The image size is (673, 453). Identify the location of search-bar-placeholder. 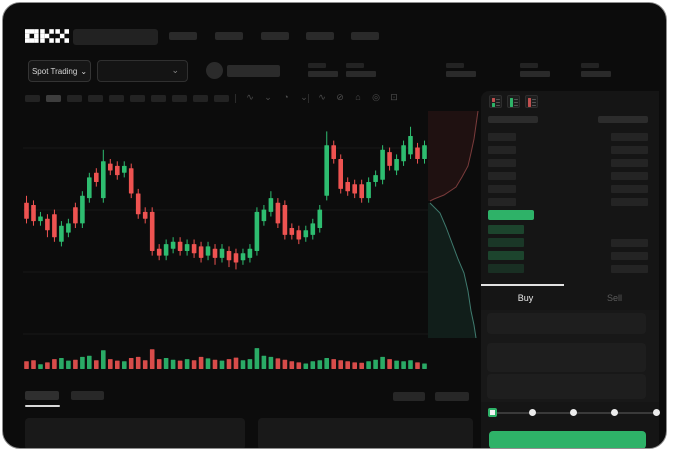
(115, 37).